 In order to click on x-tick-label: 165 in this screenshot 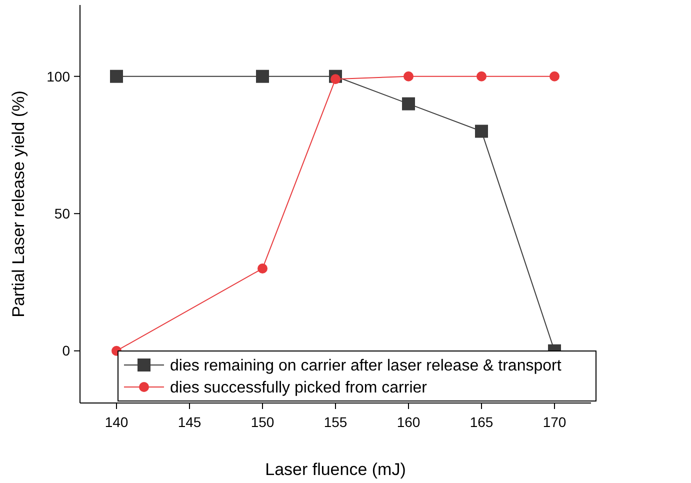, I will do `click(482, 422)`.